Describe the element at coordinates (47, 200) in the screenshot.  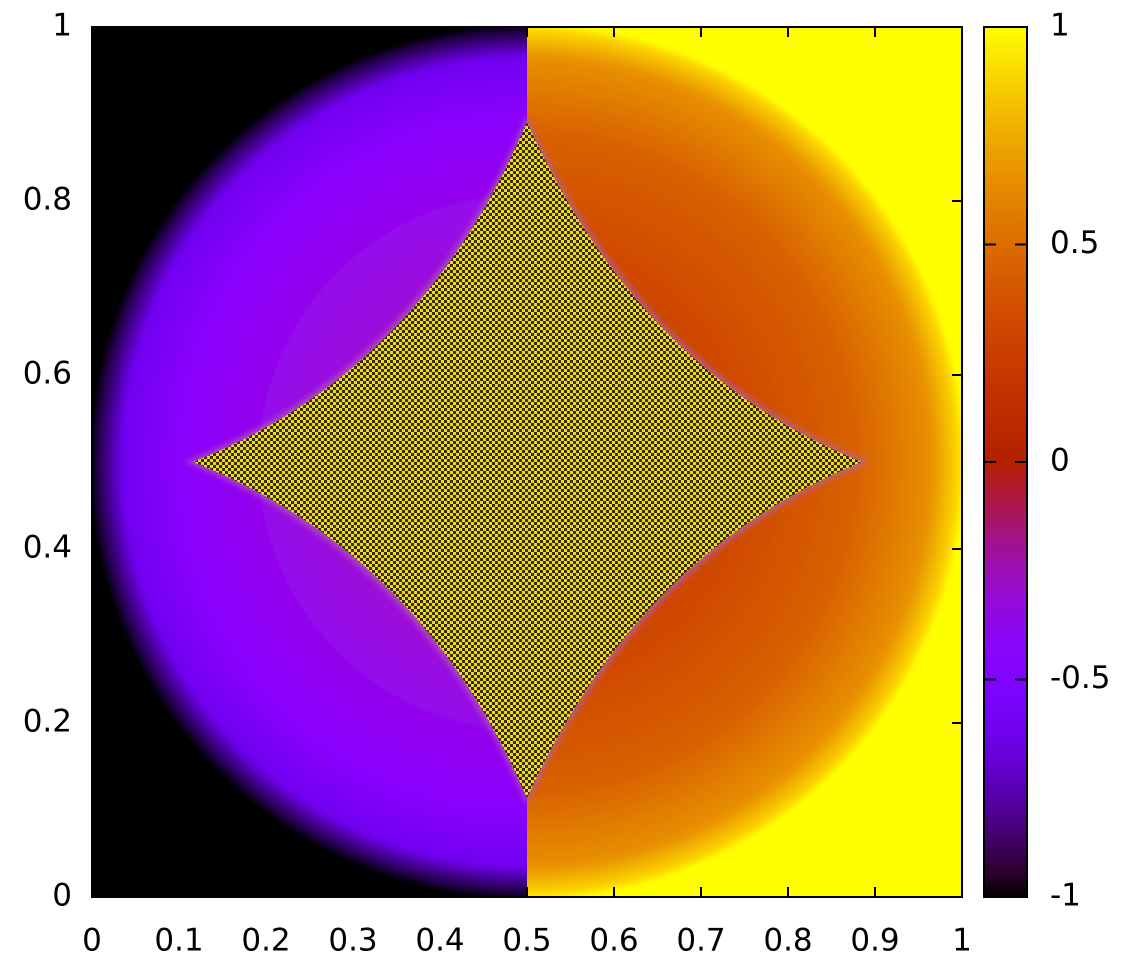
I see `y-tick-label: 0.8` at that location.